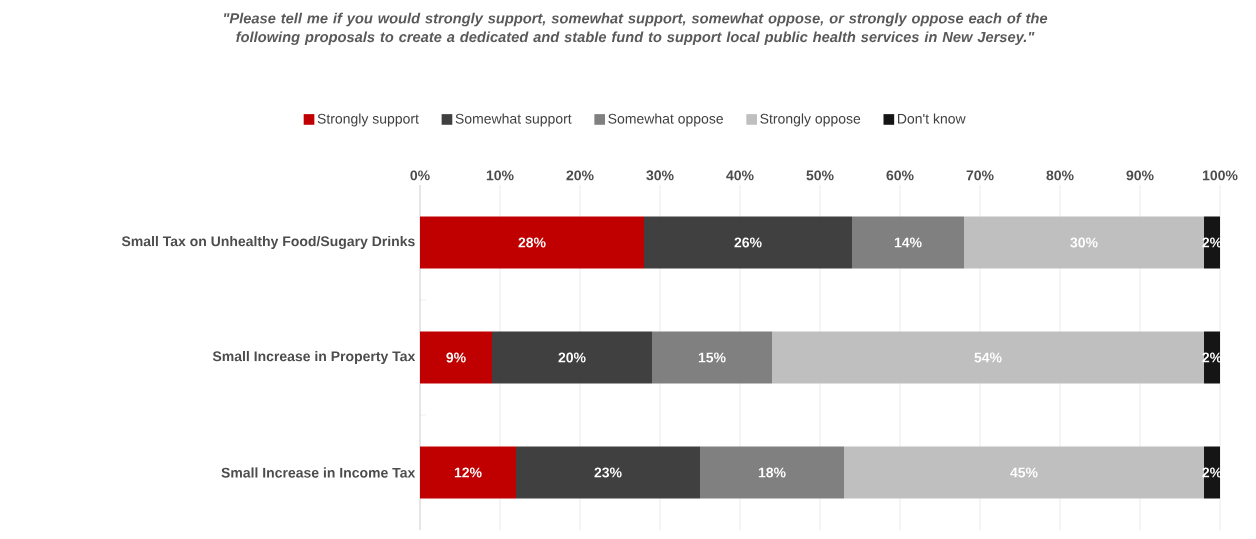 The width and height of the screenshot is (1256, 539). I want to click on legend-label: Don't know, so click(931, 118).